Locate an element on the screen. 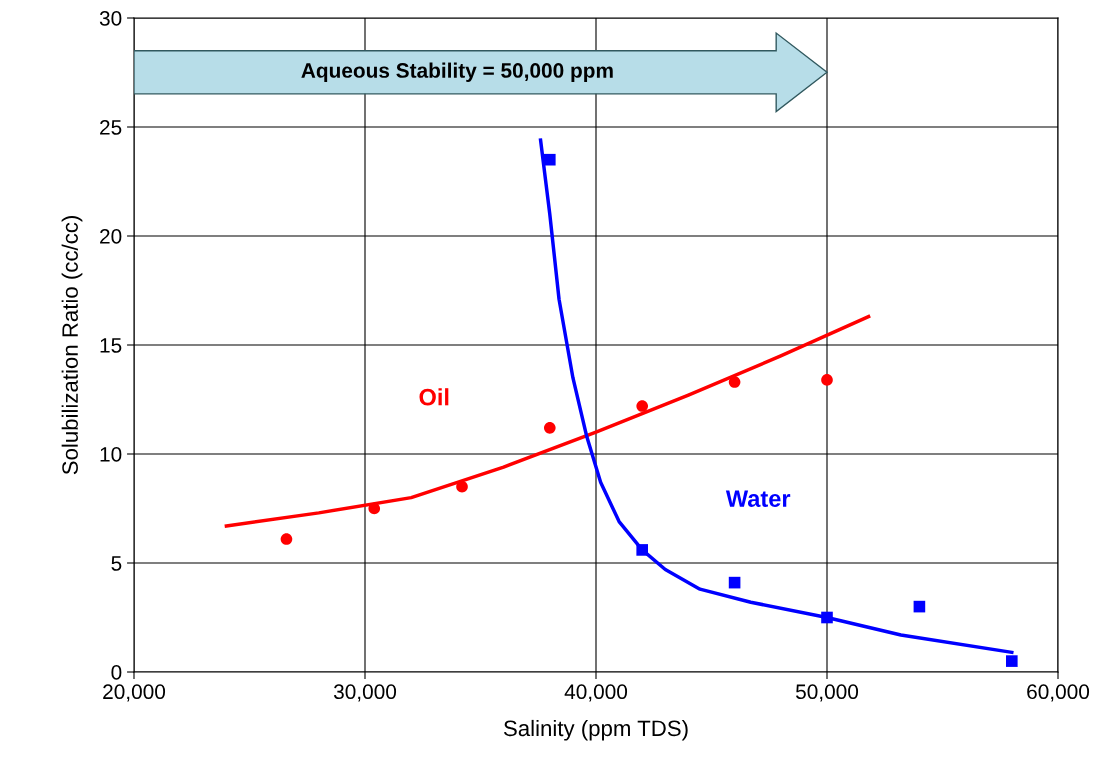 Image resolution: width=1105 pixels, height=774 pixels. y-axis-title: Solubilization Ratio (cc/cc) is located at coordinates (72, 345).